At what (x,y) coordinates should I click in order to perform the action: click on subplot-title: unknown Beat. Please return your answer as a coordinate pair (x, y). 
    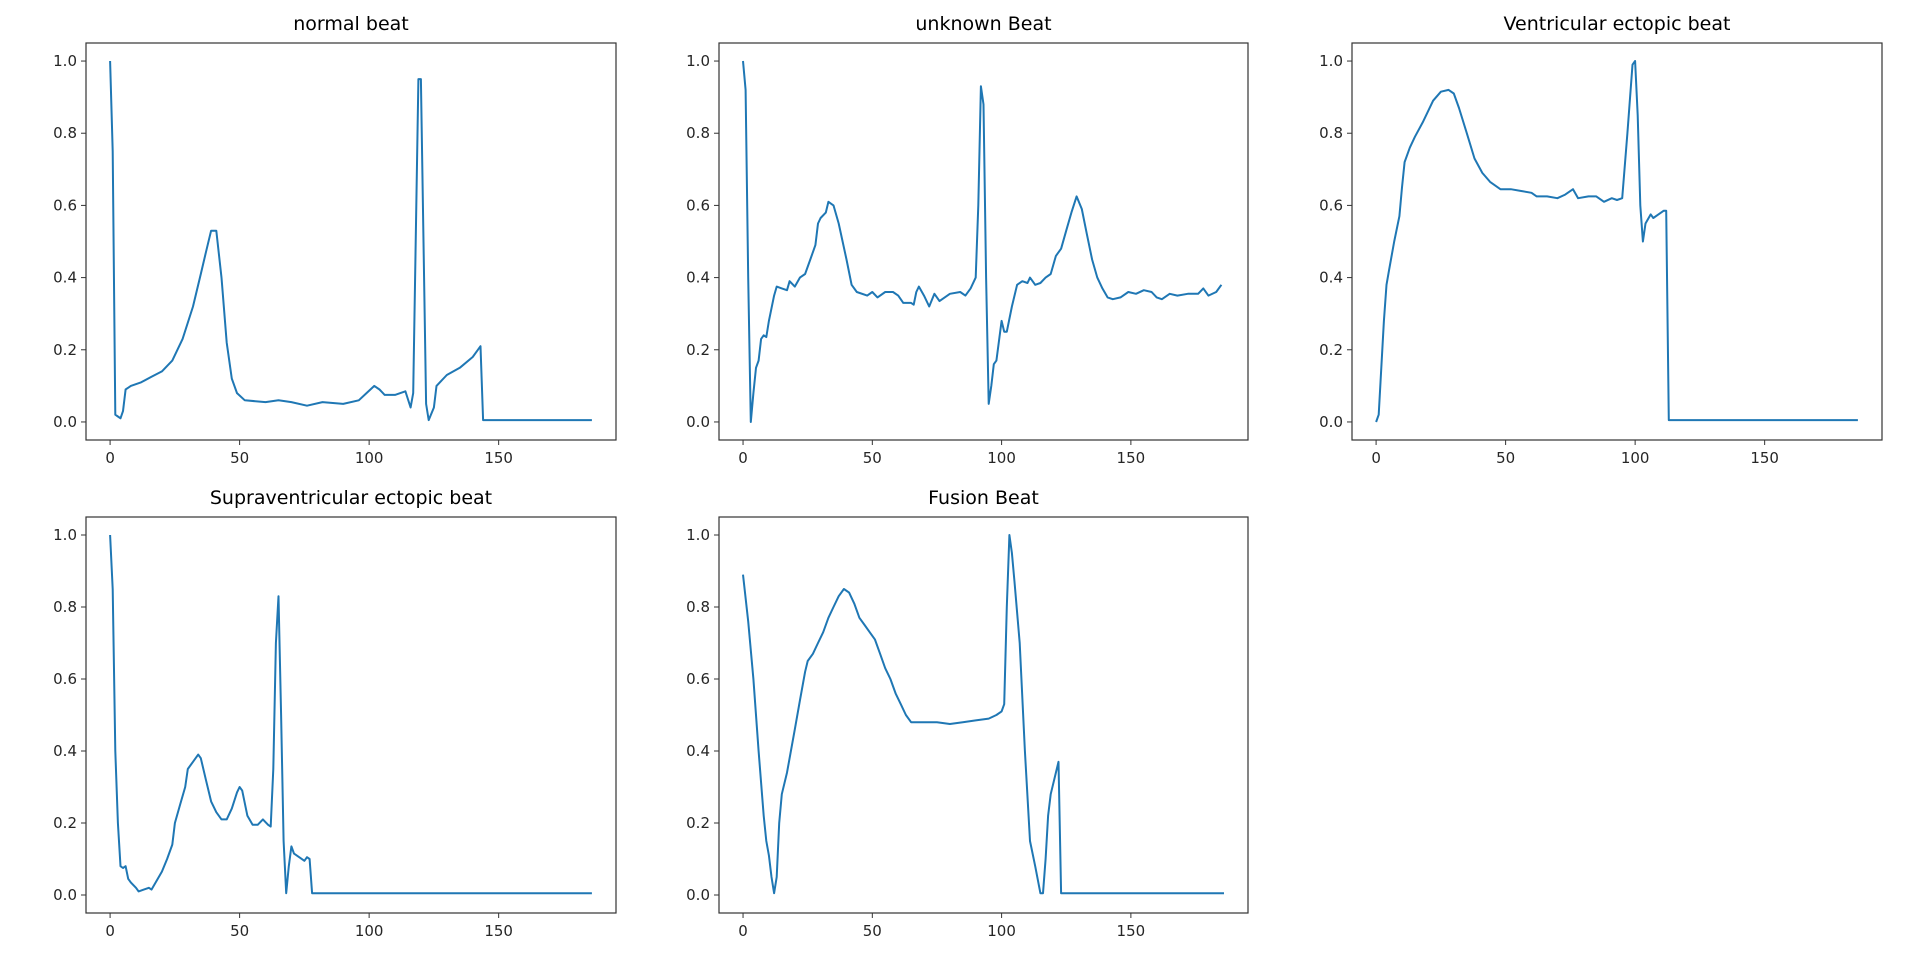
    Looking at the image, I should click on (983, 24).